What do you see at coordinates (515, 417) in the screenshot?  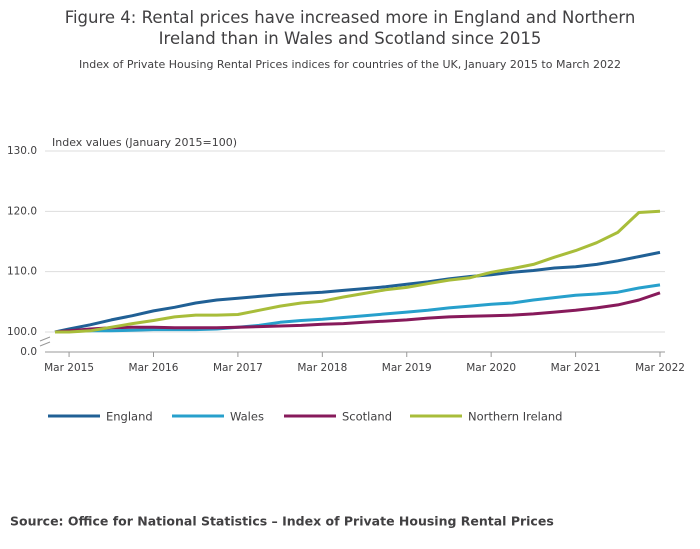 I see `legend-label: Northern Ireland` at bounding box center [515, 417].